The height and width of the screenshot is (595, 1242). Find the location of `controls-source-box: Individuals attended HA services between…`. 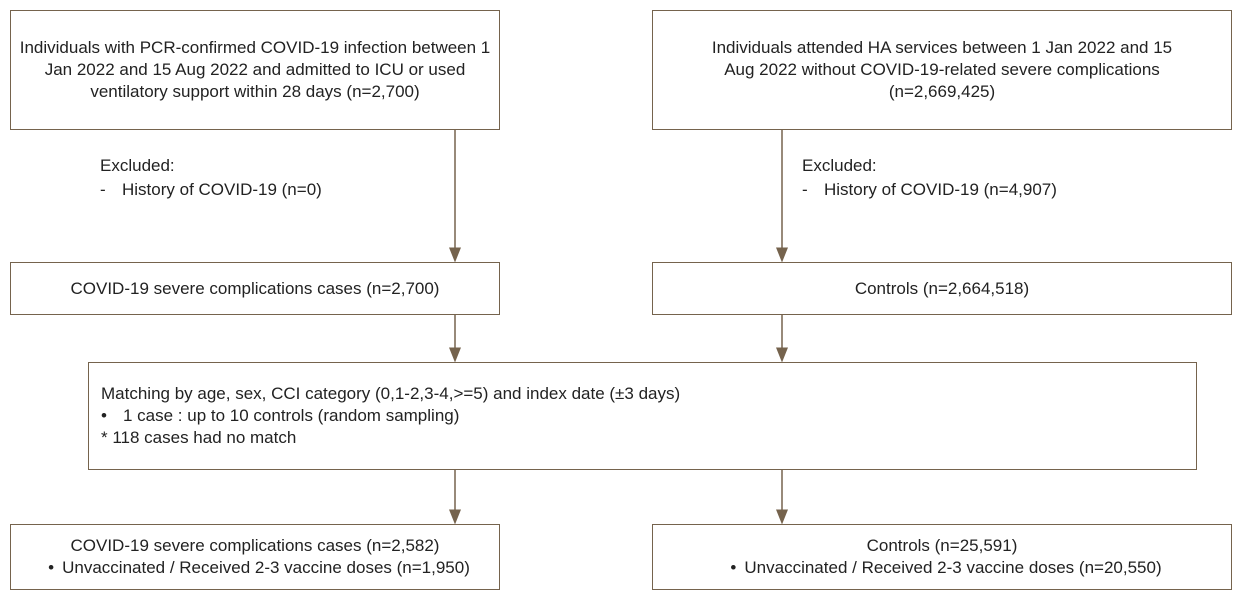

controls-source-box: Individuals attended HA services between… is located at coordinates (942, 70).